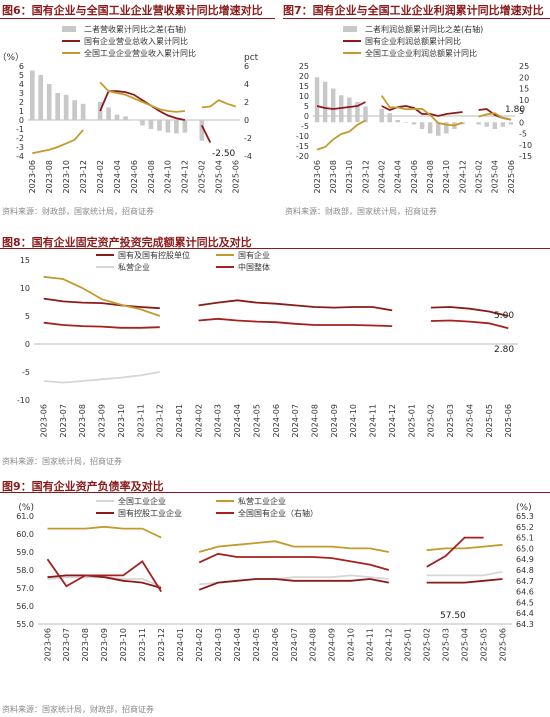 The height and width of the screenshot is (717, 550). I want to click on fig7-xtick: 2025-04, so click(495, 176).